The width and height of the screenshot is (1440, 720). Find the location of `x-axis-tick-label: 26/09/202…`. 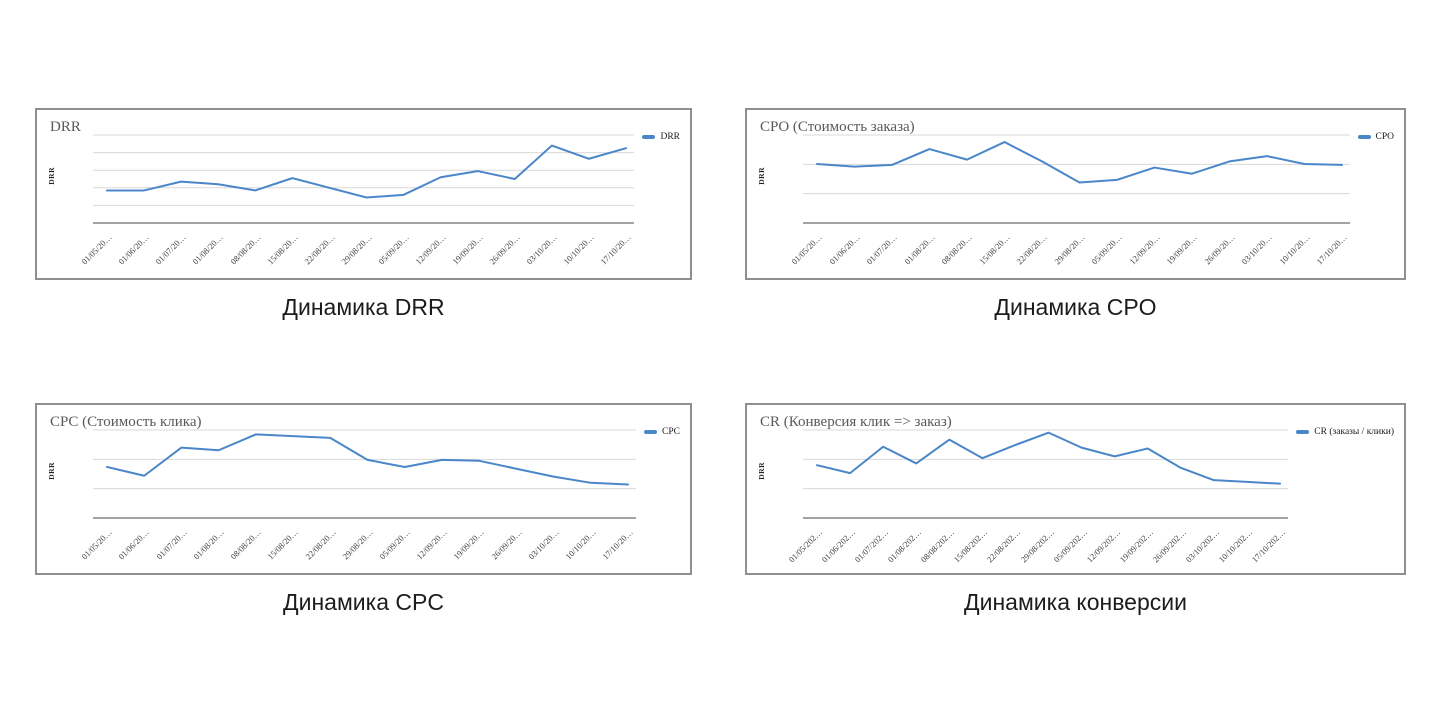

x-axis-tick-label: 26/09/202… is located at coordinates (1169, 546).